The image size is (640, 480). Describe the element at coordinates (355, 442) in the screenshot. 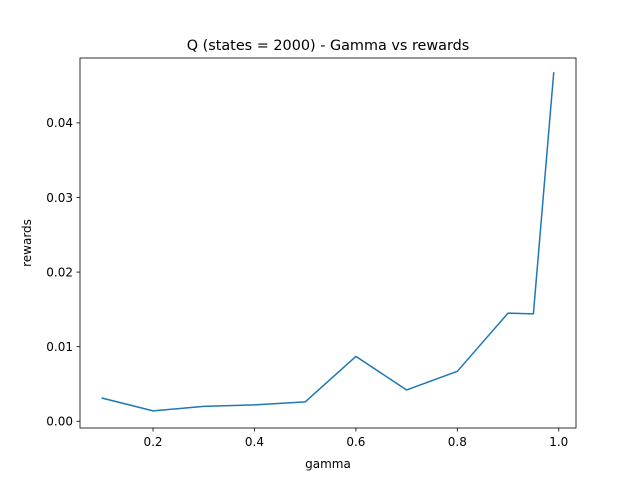

I see `x-tick-label: 0.6` at that location.